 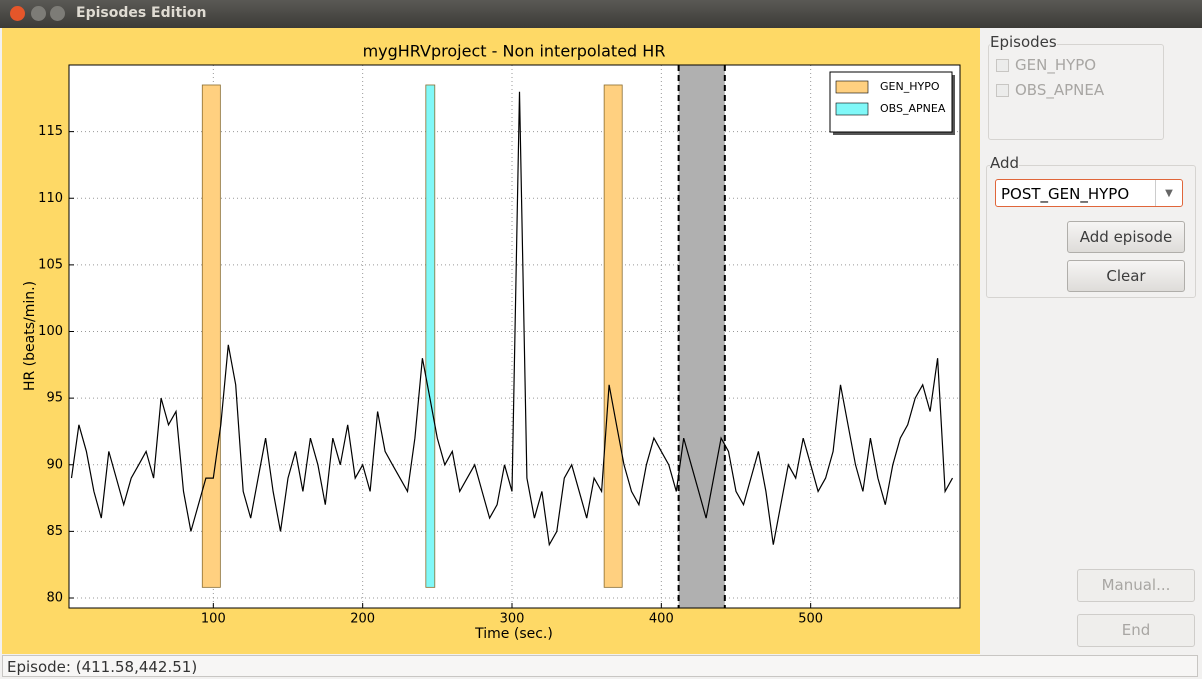 I want to click on y-tick-label: 115, so click(x=50, y=131).